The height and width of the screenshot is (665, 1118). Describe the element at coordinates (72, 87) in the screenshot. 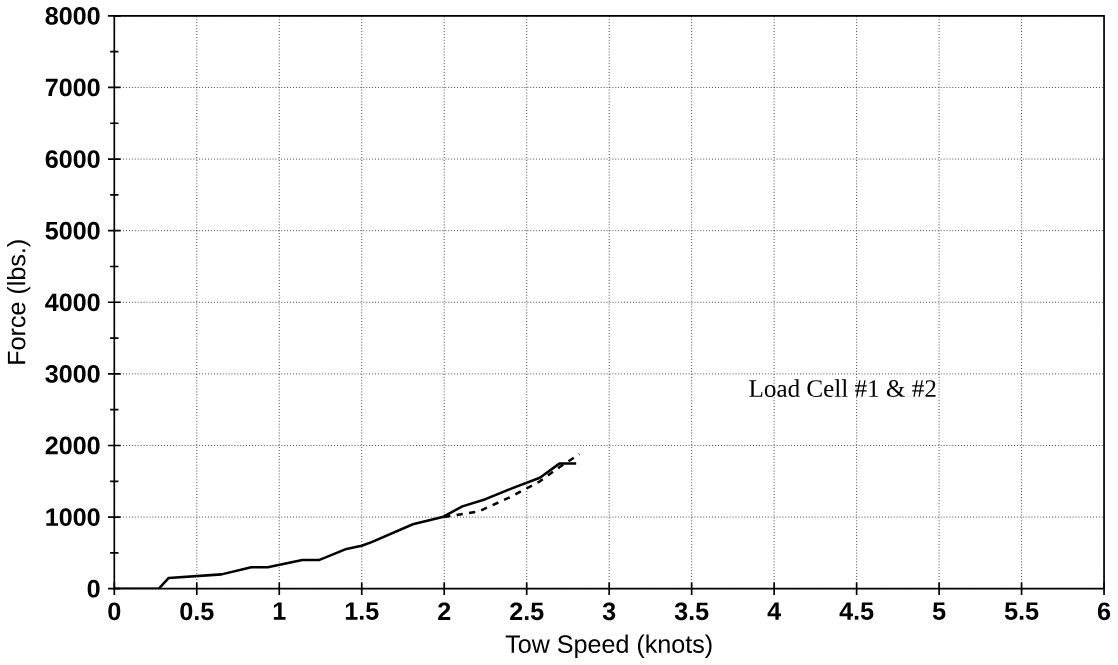

I see `y-tick-label: 7000` at that location.